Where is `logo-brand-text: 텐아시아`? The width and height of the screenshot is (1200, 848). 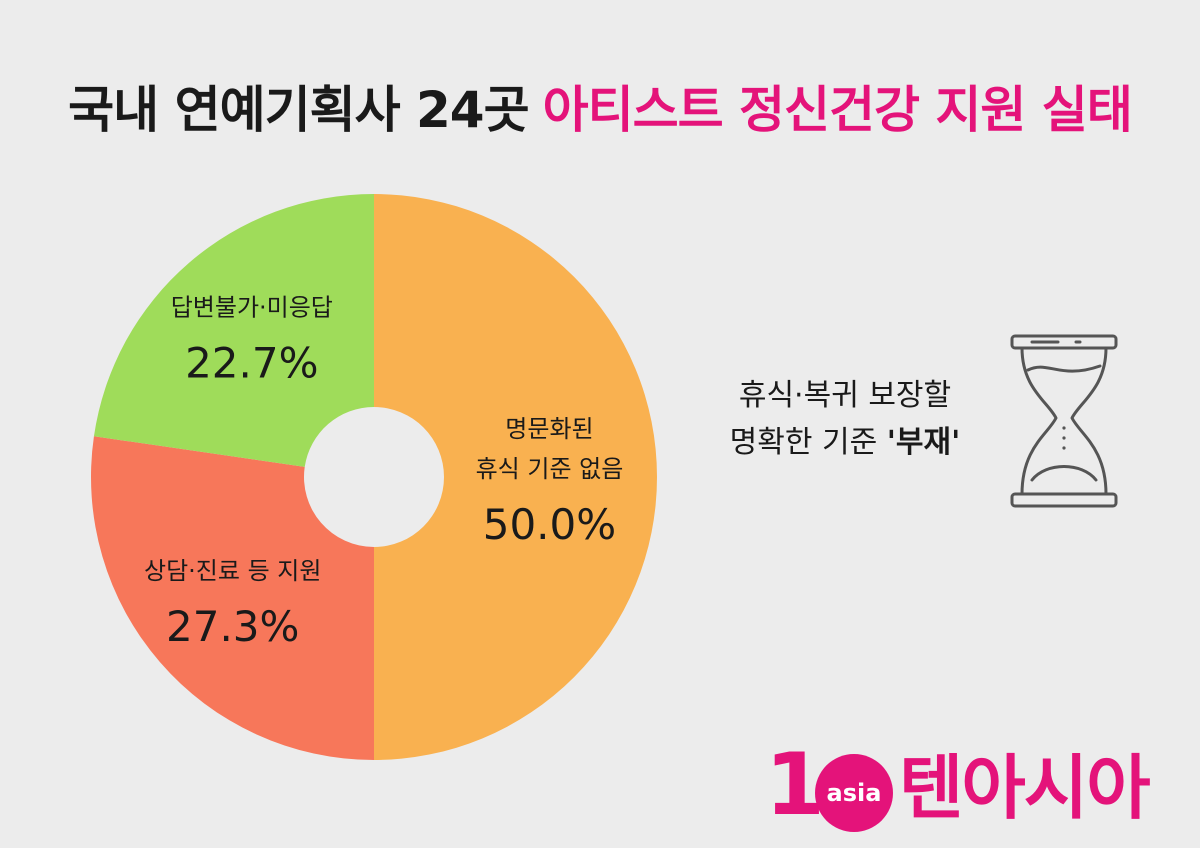 logo-brand-text: 텐아시아 is located at coordinates (1025, 788).